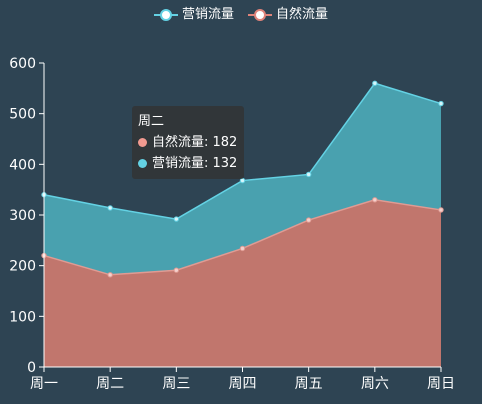 Image resolution: width=482 pixels, height=404 pixels. I want to click on legend: 营销流量 自然流量, so click(241, 15).